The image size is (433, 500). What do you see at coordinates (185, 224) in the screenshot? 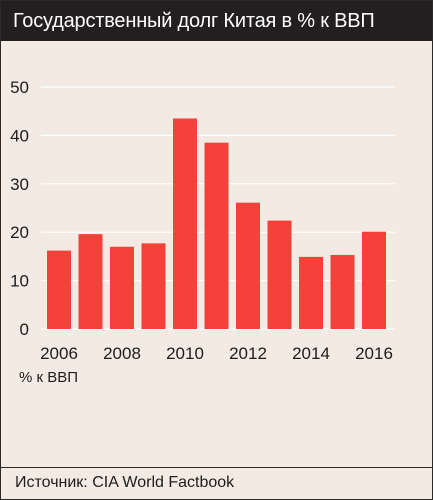
I see `bar-2010` at bounding box center [185, 224].